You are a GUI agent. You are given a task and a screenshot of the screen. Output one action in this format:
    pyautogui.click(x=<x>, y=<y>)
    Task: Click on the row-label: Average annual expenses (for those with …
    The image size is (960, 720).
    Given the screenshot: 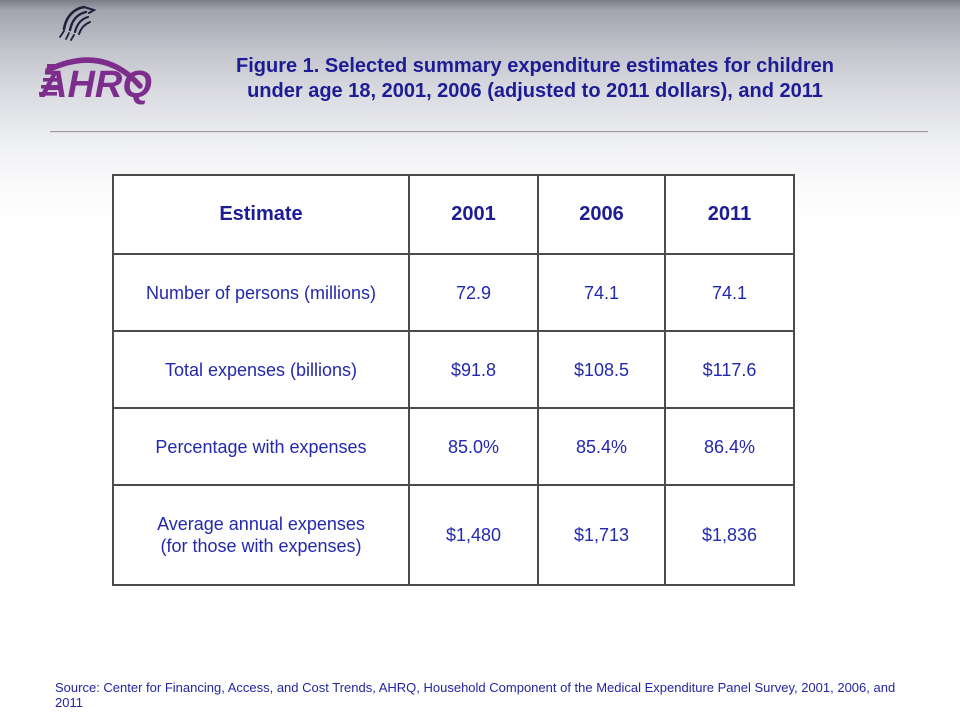 What is the action you would take?
    pyautogui.click(x=261, y=535)
    